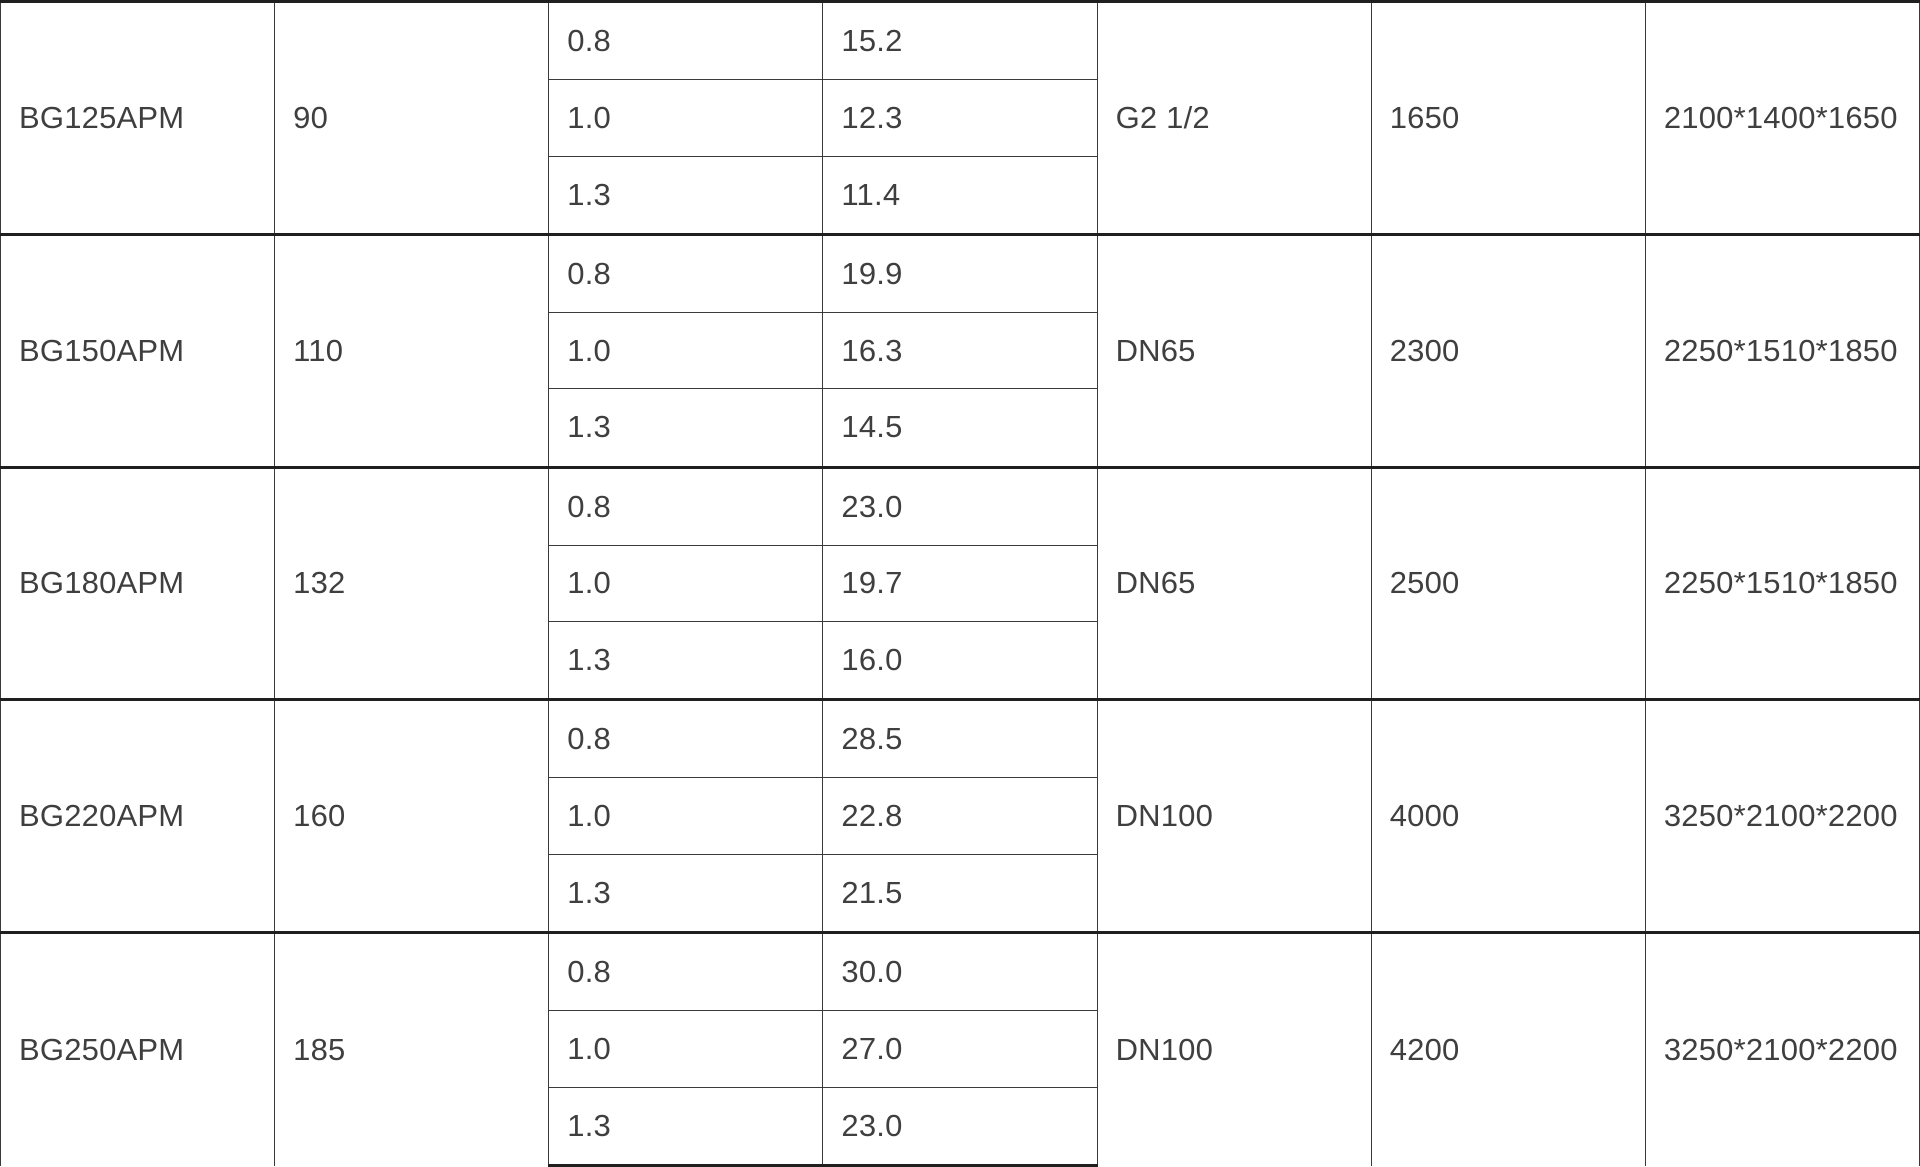  I want to click on cell-air-flow: 21.5, so click(960, 893).